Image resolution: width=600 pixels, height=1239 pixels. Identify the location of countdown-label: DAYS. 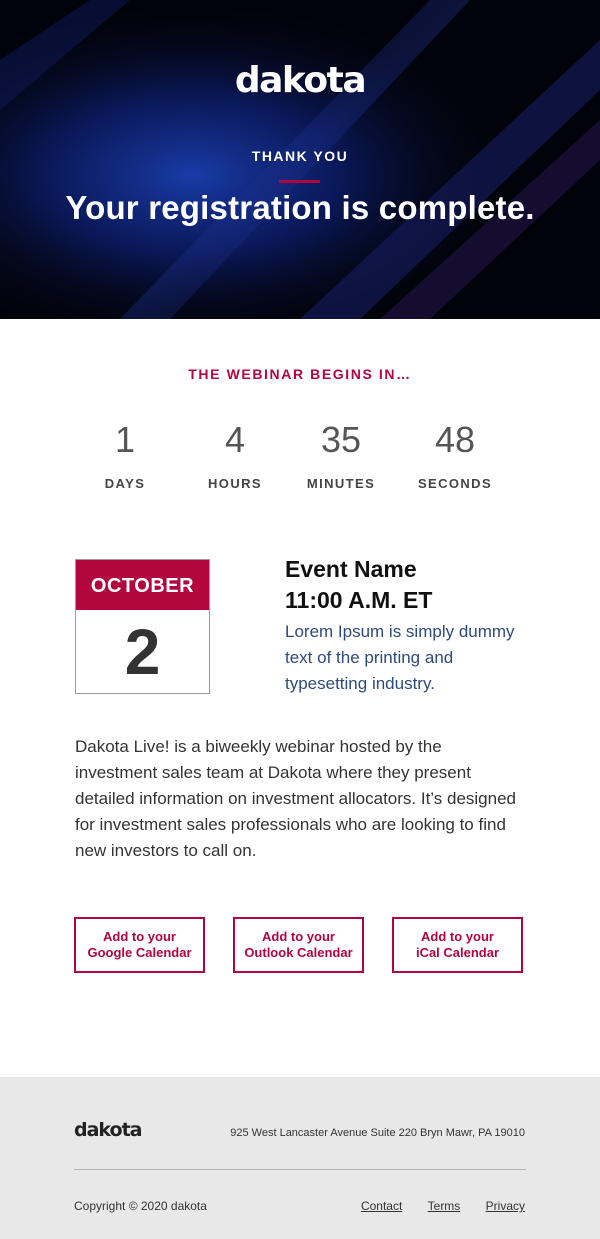
(125, 483).